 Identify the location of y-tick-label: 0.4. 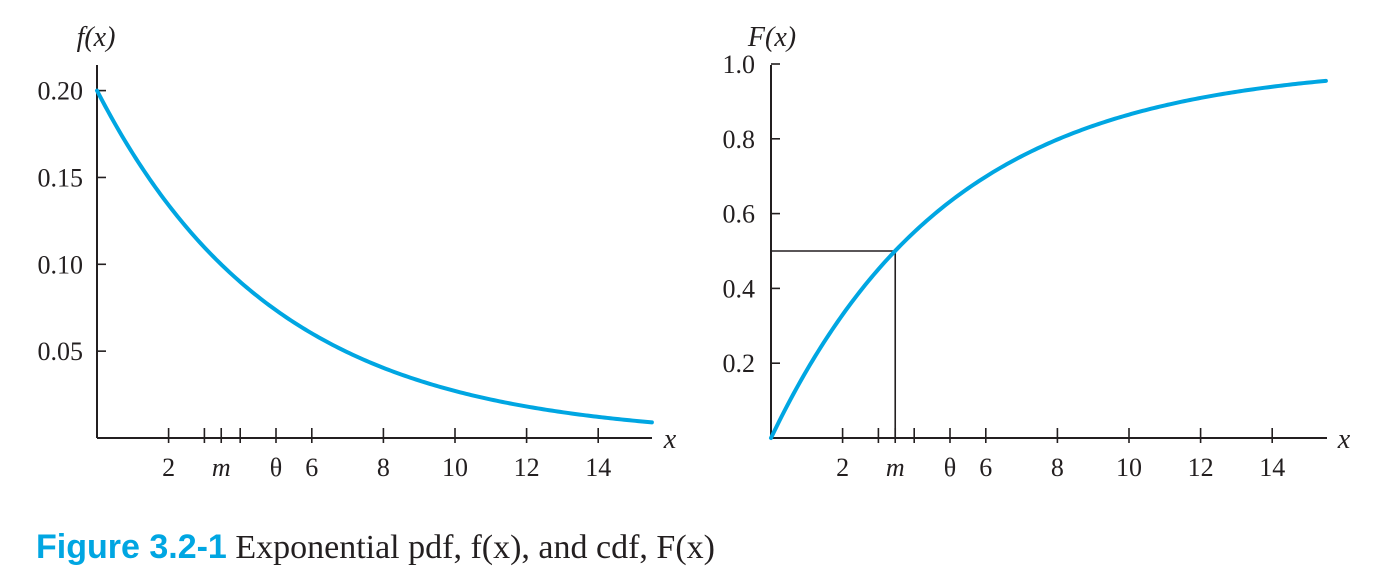
(739, 288).